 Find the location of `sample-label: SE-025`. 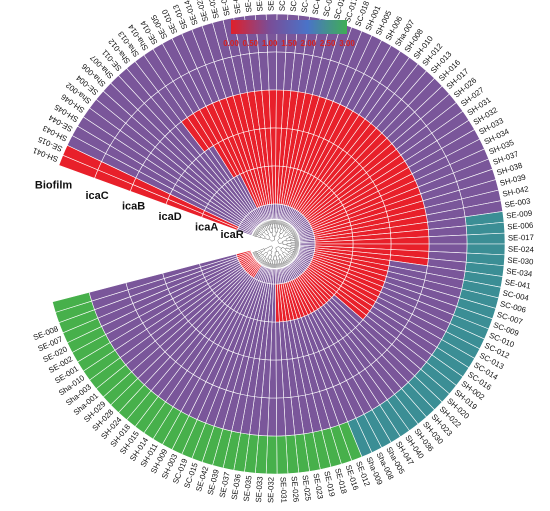

sample-label: SE-025 is located at coordinates (307, 488).